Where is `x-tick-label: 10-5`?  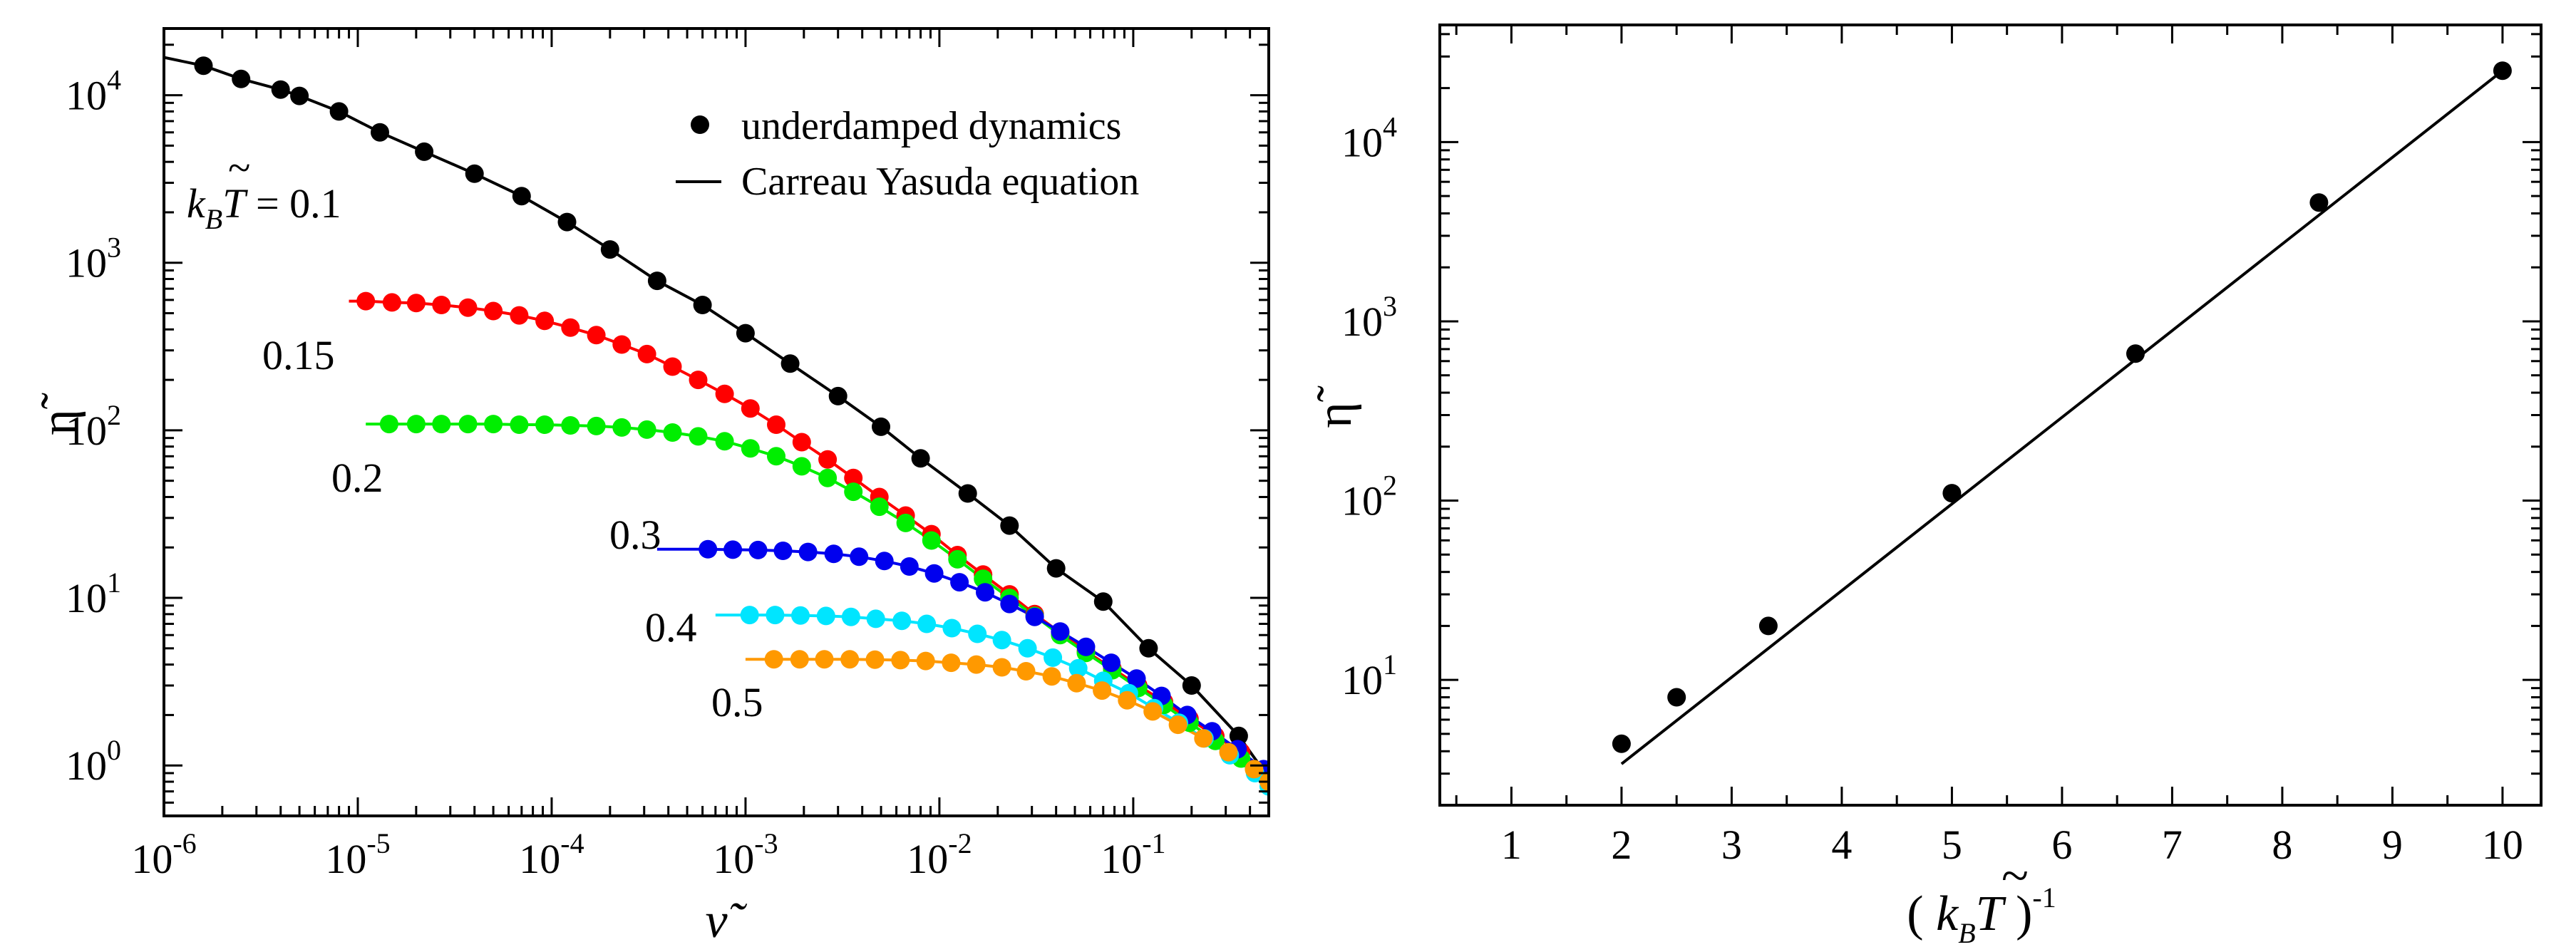 x-tick-label: 10-5 is located at coordinates (357, 854).